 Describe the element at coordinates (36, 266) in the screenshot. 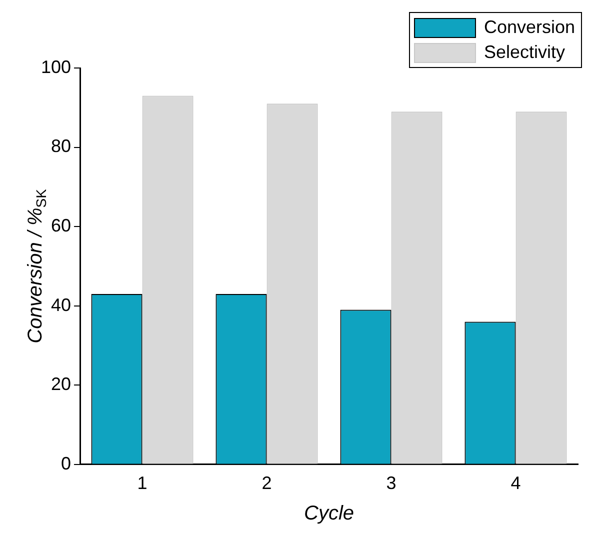

I see `y-axis-title: Conversion / %SK` at that location.